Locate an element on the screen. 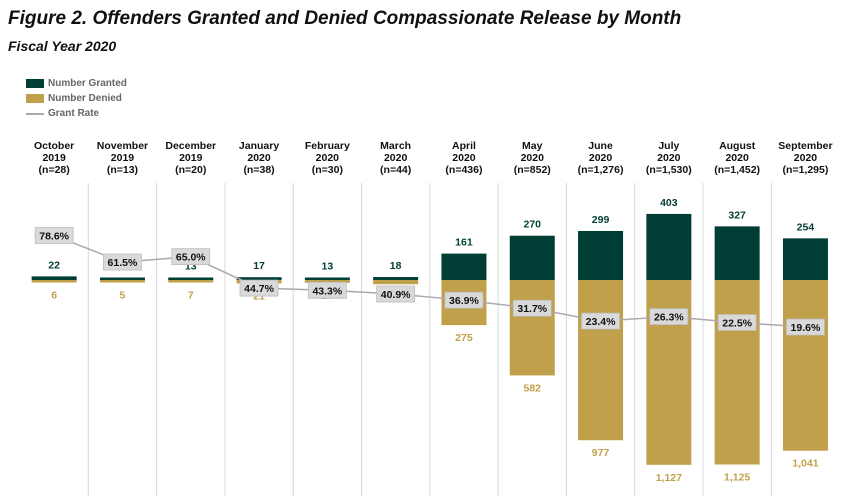  month-header-label: (n=38) is located at coordinates (258, 170).